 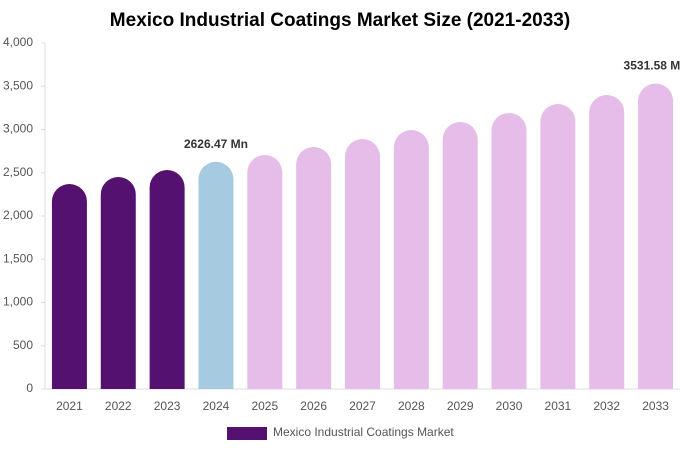 What do you see at coordinates (29, 388) in the screenshot?
I see `y-tick-label: 0` at bounding box center [29, 388].